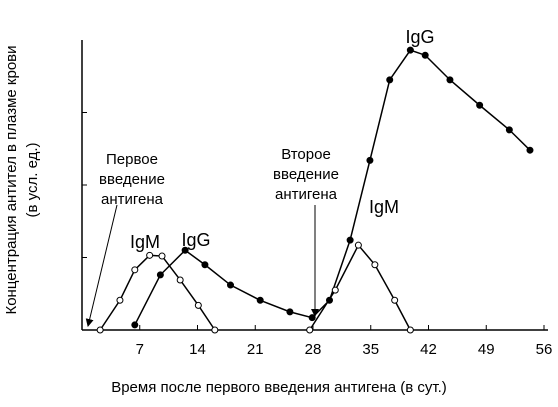  What do you see at coordinates (255, 349) in the screenshot?
I see `x-tick-label: 21` at bounding box center [255, 349].